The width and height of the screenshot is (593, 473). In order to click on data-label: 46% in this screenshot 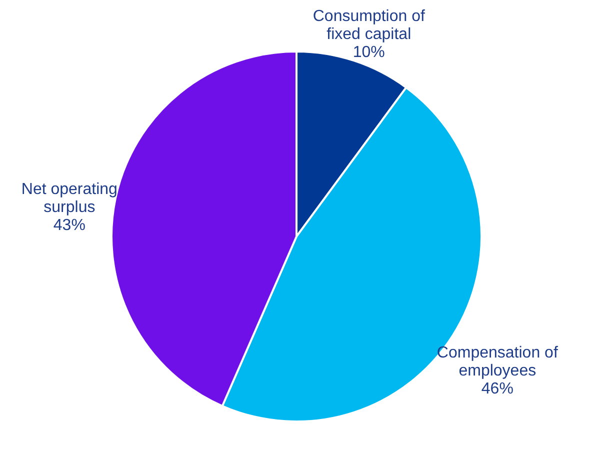, I will do `click(497, 389)`.